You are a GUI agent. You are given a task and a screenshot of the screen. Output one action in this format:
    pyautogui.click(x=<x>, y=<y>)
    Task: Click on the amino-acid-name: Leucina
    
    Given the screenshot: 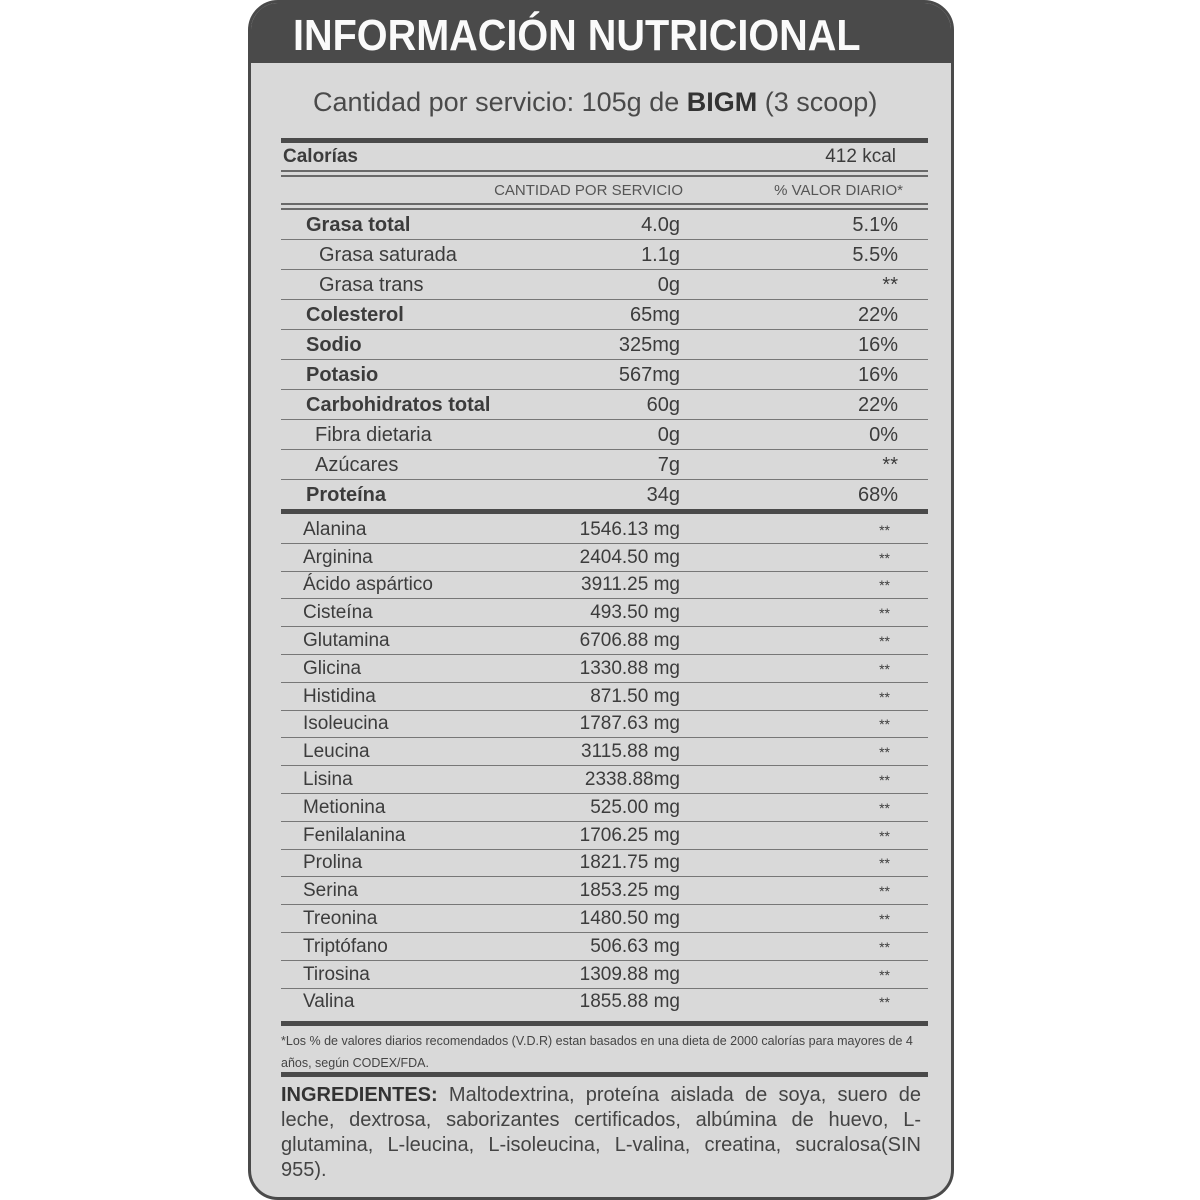 What is the action you would take?
    pyautogui.click(x=336, y=752)
    